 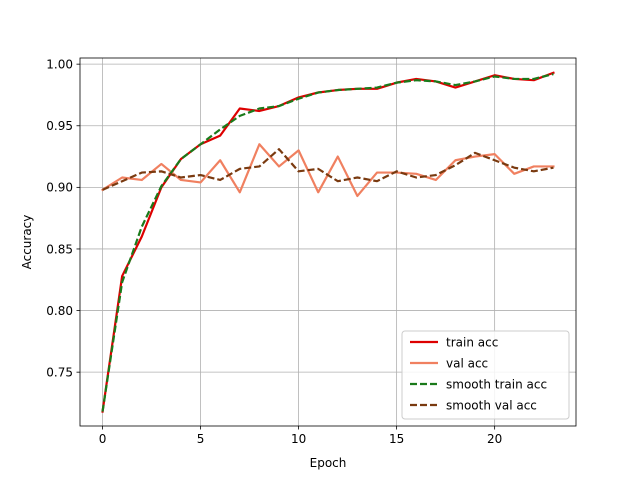 What do you see at coordinates (59, 372) in the screenshot?
I see `y-tick-label: 0.75` at bounding box center [59, 372].